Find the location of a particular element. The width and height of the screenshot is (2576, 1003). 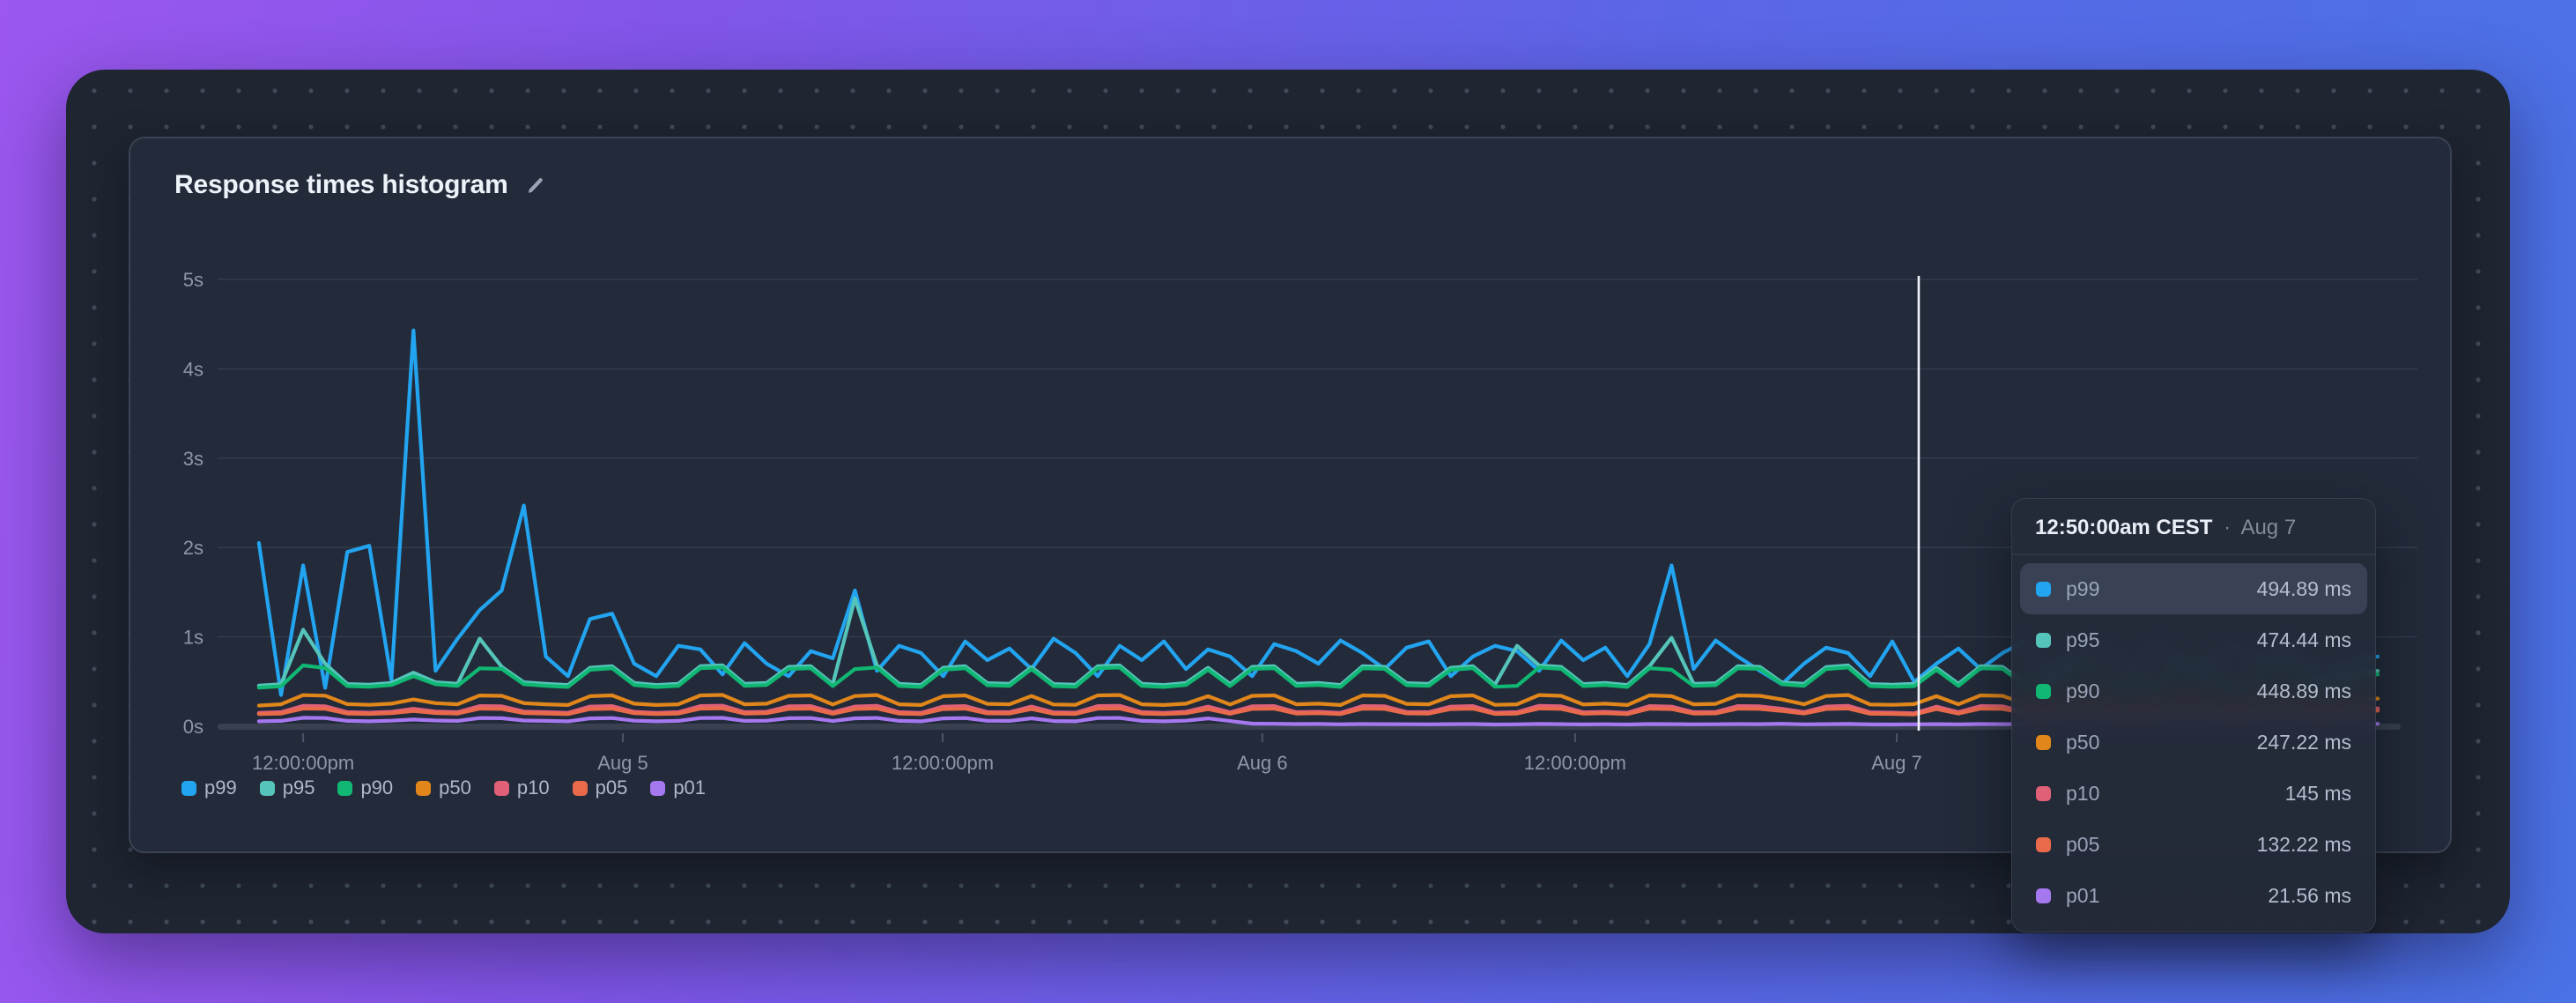

series-swatch-p05 is located at coordinates (2043, 844).